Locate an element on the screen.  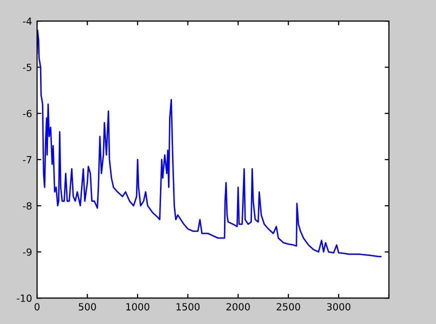
x-tick-label: 500 is located at coordinates (87, 306).